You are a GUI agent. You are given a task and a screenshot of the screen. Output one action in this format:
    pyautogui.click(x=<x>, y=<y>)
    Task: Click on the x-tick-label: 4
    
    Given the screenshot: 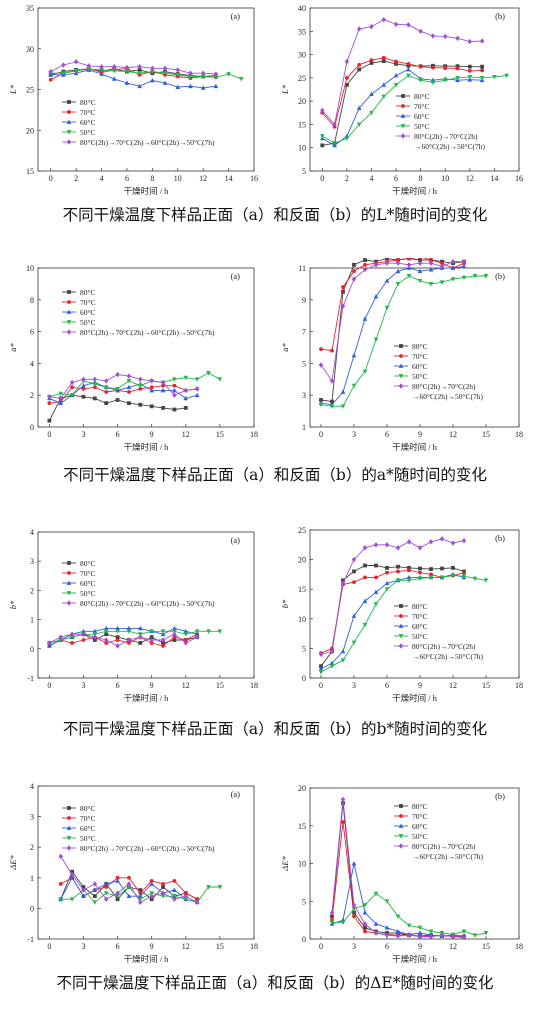 What is the action you would take?
    pyautogui.click(x=371, y=178)
    